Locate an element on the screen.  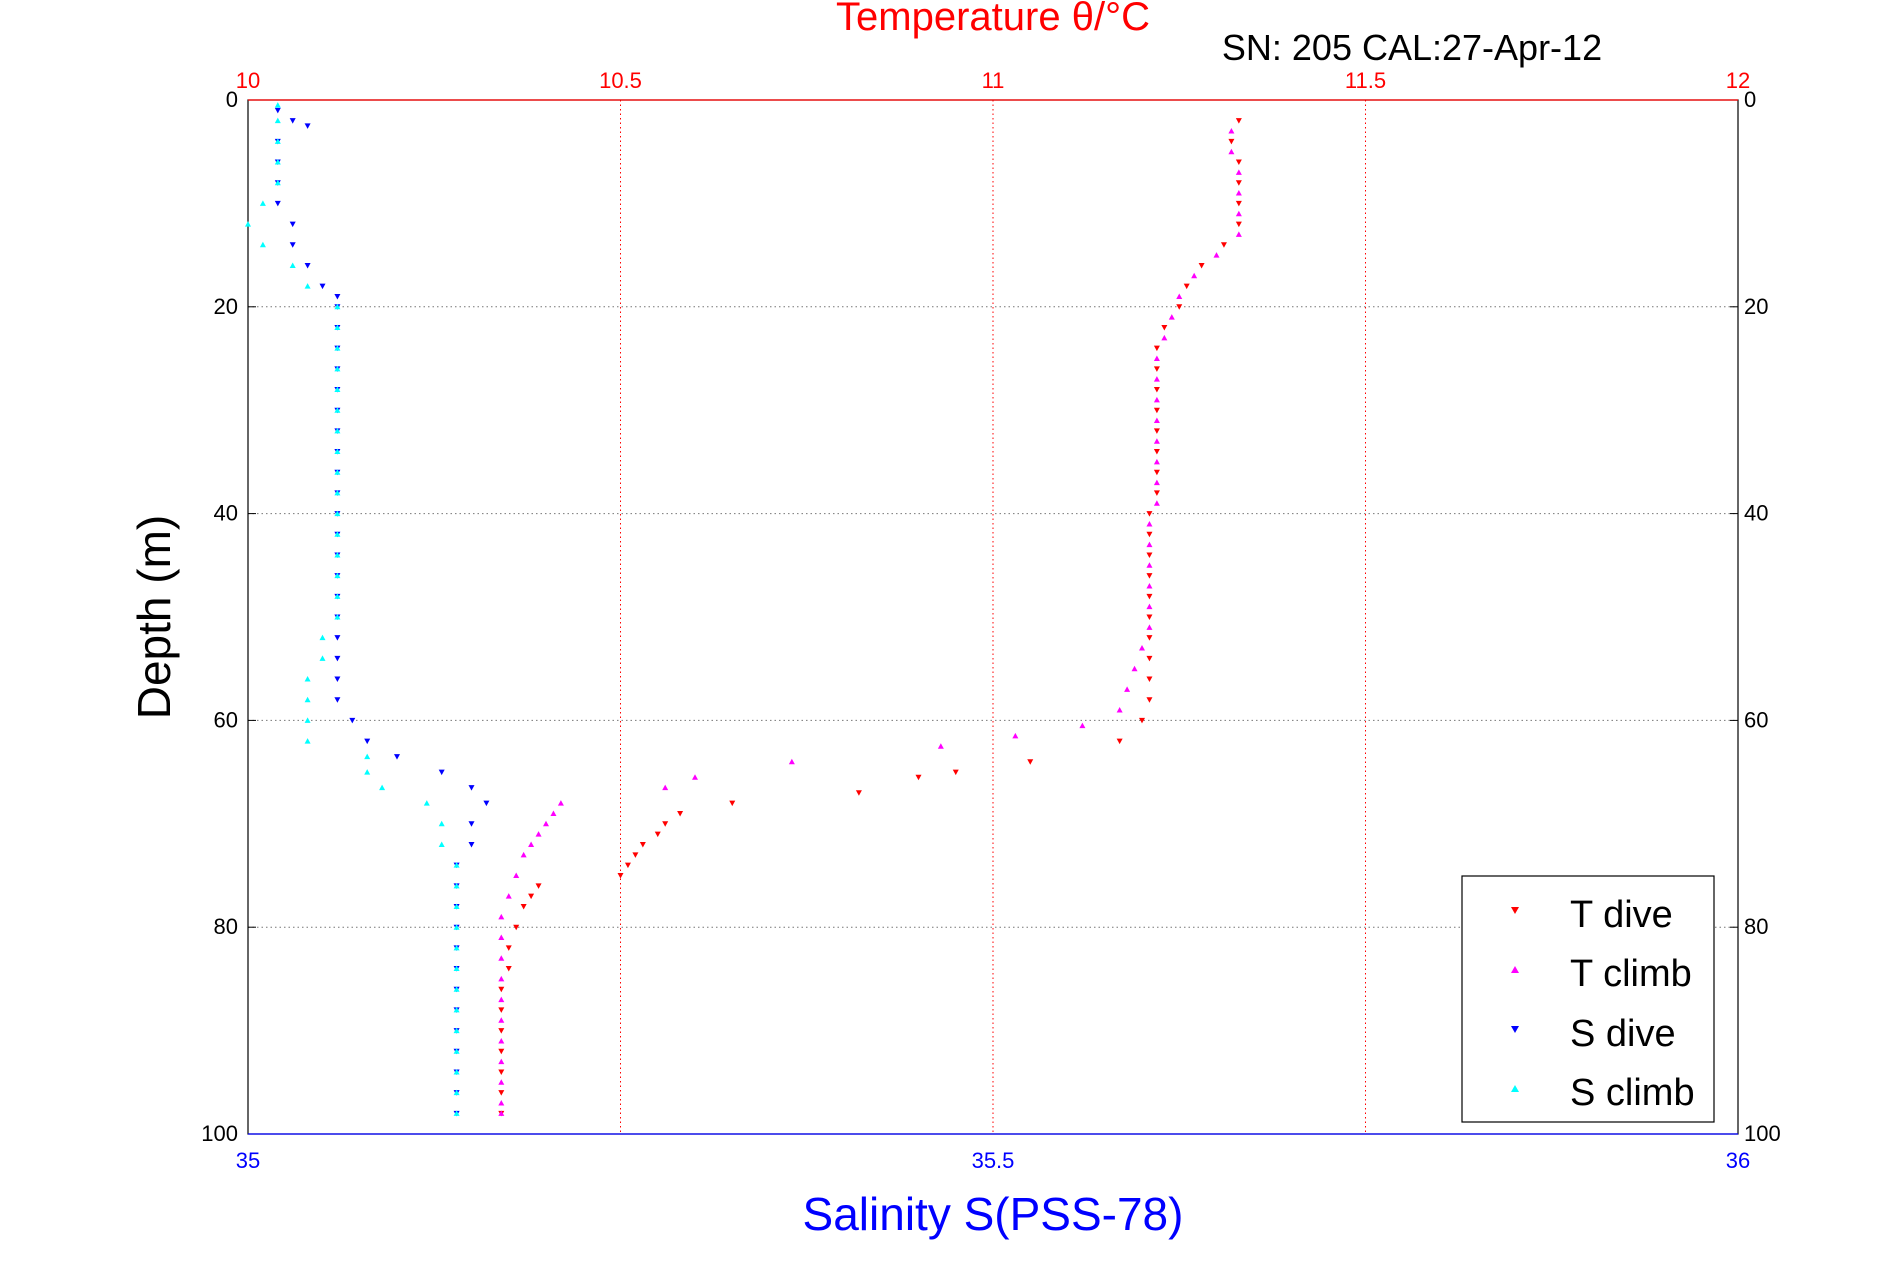
bottom-tick-label: 36 is located at coordinates (1738, 1160).